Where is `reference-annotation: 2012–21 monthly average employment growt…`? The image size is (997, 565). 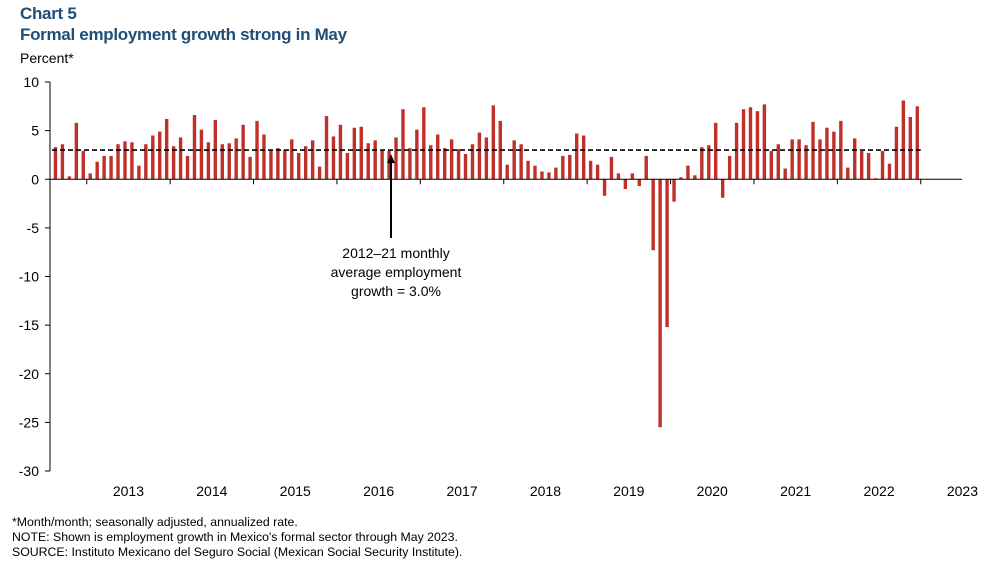
reference-annotation: 2012–21 monthly average employment growt… is located at coordinates (396, 272).